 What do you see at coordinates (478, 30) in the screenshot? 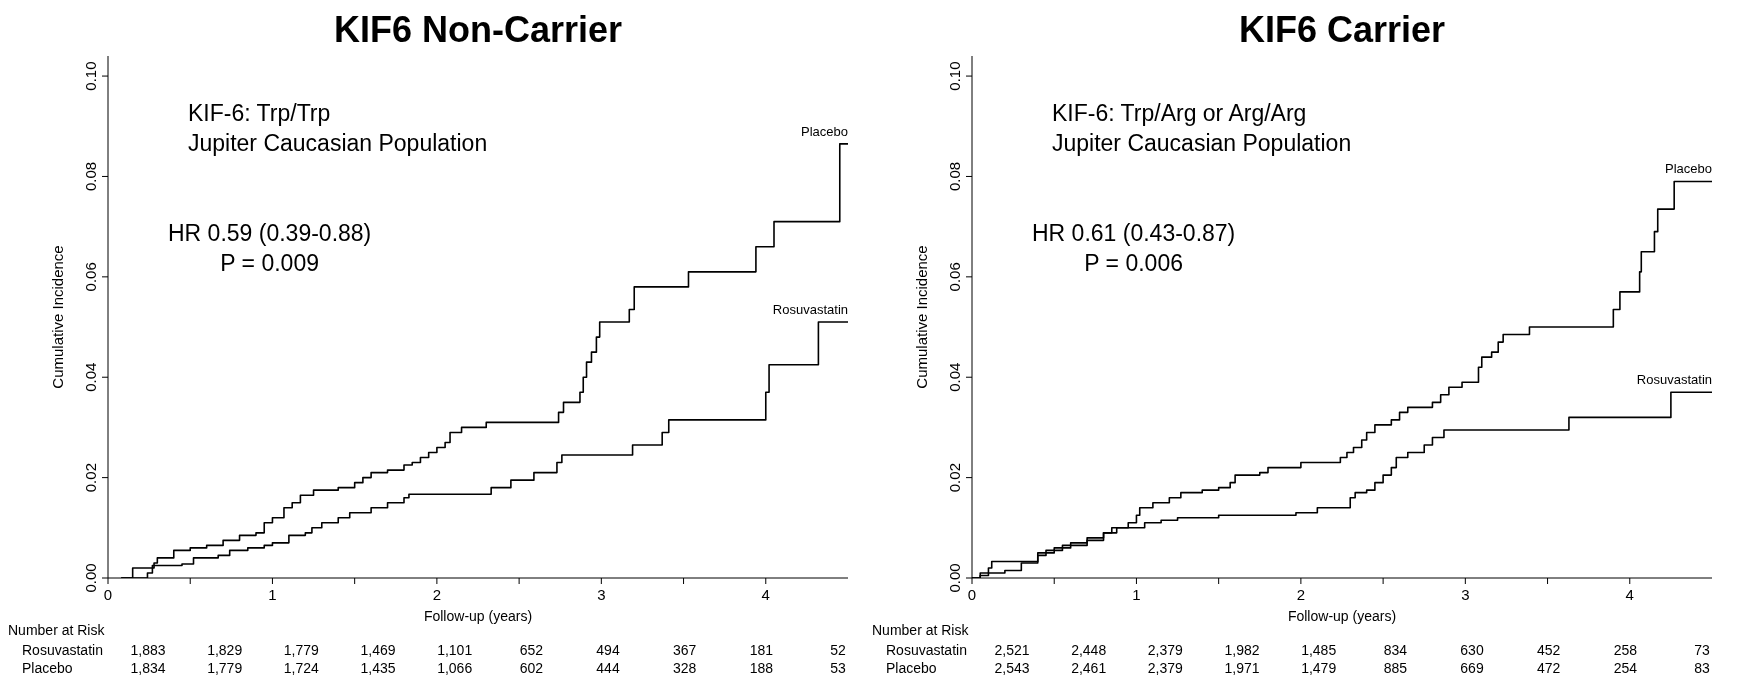
I see `chart-title: KIF6 Non-Carrier` at bounding box center [478, 30].